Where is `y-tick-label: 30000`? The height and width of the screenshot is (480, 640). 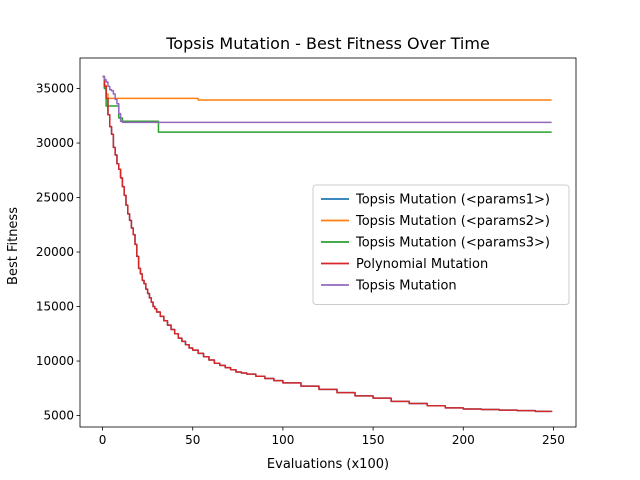 y-tick-label: 30000 is located at coordinates (55, 143).